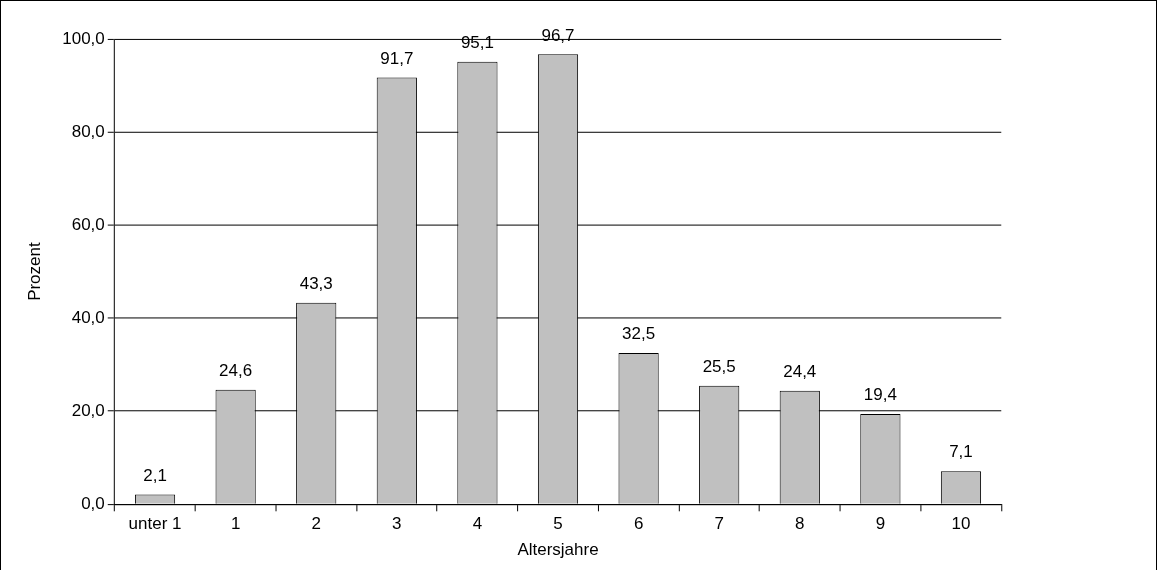  What do you see at coordinates (800, 371) in the screenshot?
I see `data-label: 24,4` at bounding box center [800, 371].